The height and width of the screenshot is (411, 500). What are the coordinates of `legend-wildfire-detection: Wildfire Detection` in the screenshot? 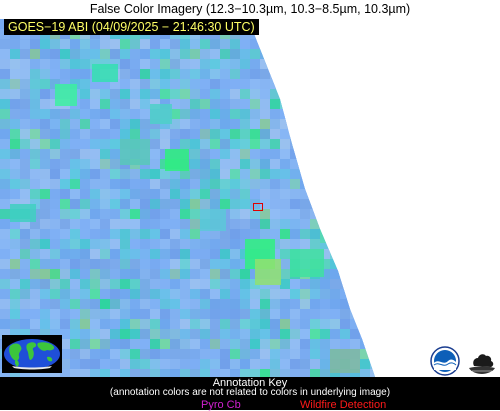 It's located at (343, 405).